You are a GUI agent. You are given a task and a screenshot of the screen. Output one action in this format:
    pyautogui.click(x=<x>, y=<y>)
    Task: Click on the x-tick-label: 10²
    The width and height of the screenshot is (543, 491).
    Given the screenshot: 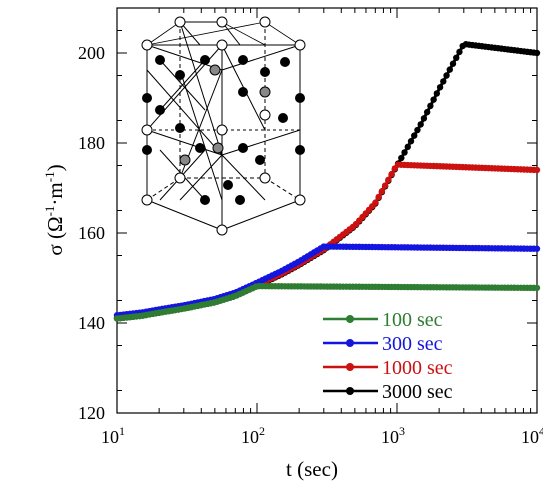 What is the action you would take?
    pyautogui.click(x=253, y=435)
    